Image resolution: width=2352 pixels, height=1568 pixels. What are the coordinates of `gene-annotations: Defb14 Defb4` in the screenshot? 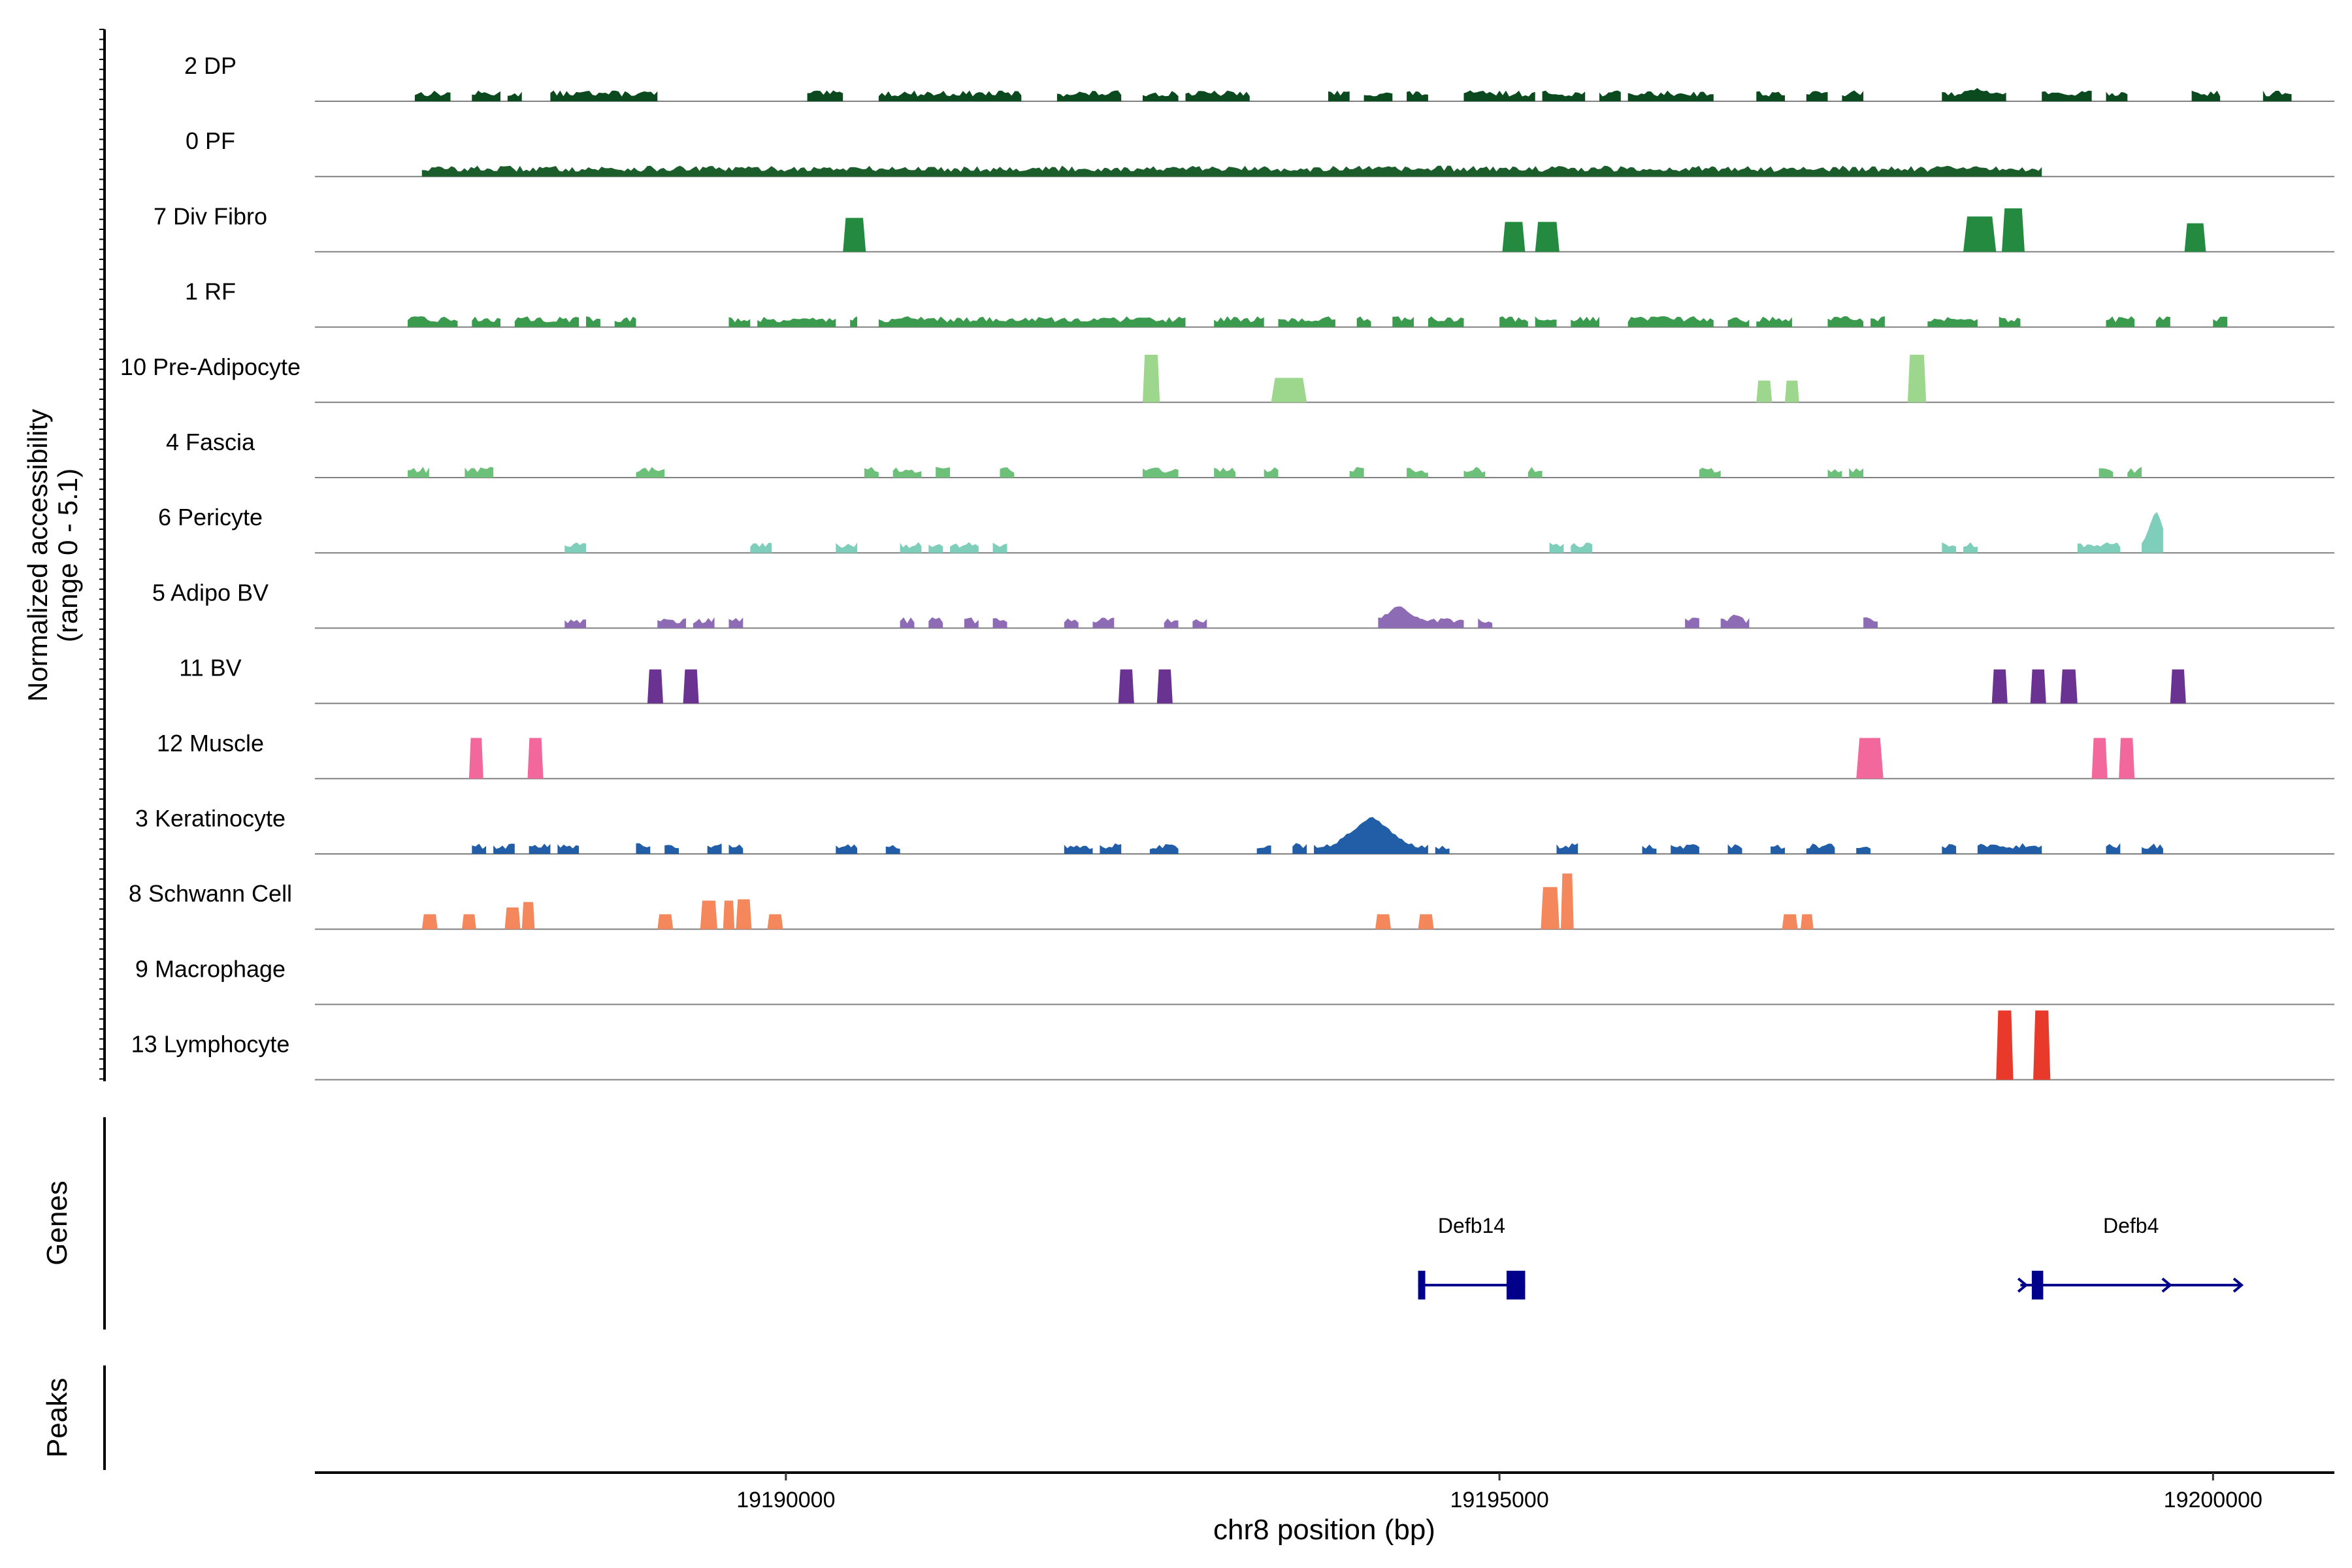 It's located at (1831, 1256).